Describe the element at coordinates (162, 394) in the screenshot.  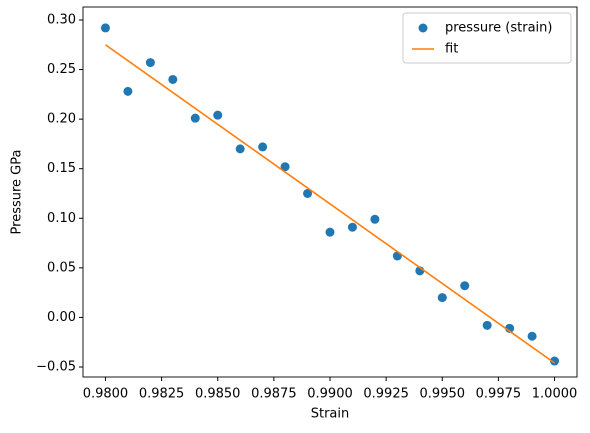
I see `x-tick-label: 0.9825` at that location.